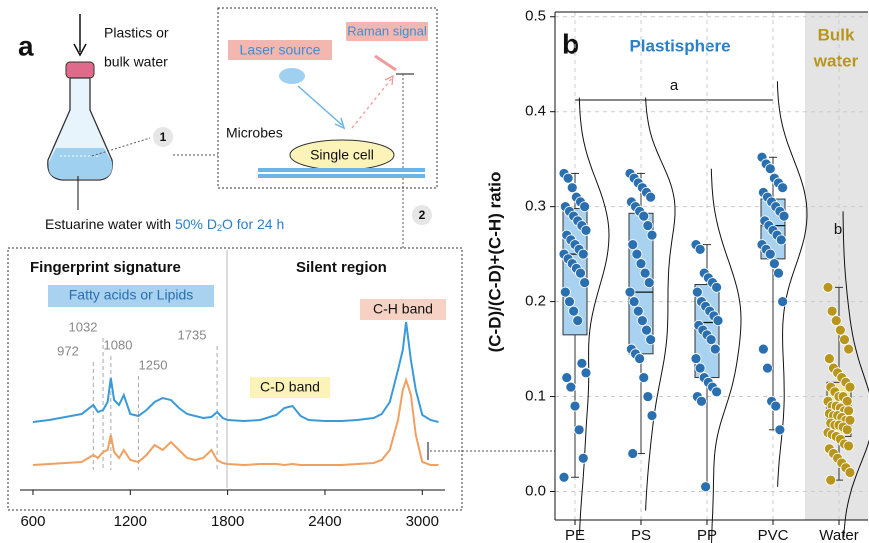  What do you see at coordinates (80, 50) in the screenshot?
I see `arrow-head` at bounding box center [80, 50].